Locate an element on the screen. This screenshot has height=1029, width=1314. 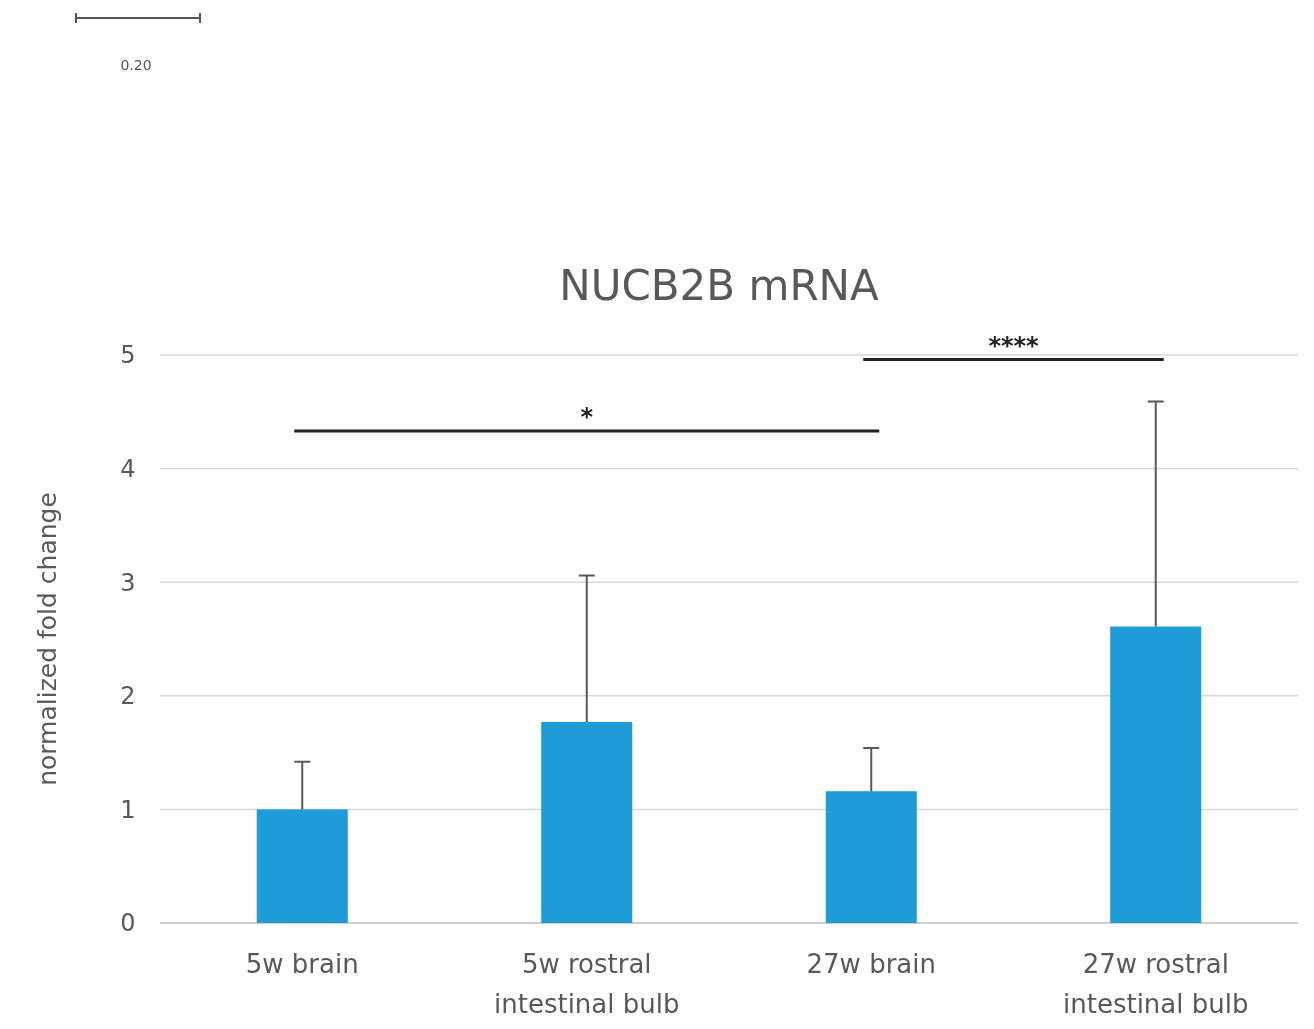
x-tick-label: 27w rostral intestinal bulb is located at coordinates (1156, 984).